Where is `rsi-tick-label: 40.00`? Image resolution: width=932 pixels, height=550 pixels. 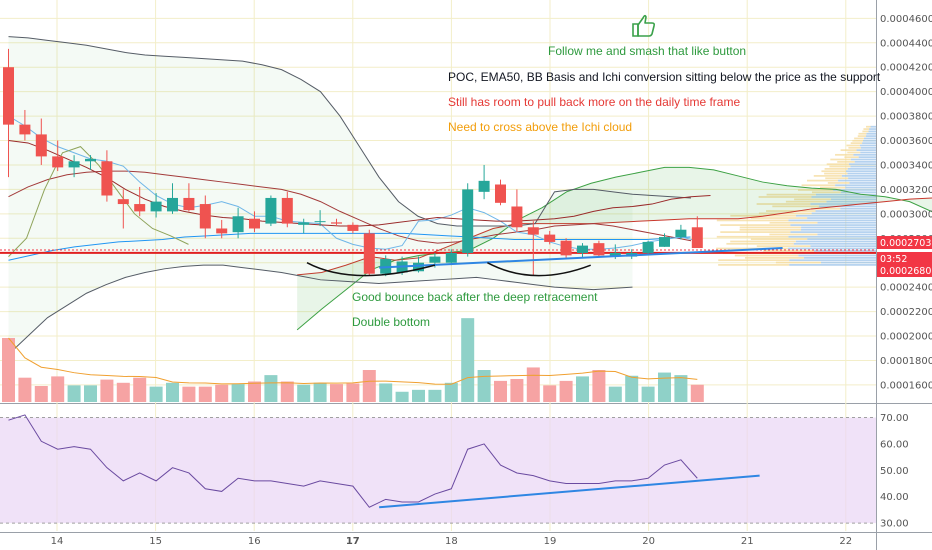 rsi-tick-label: 40.00 is located at coordinates (894, 497).